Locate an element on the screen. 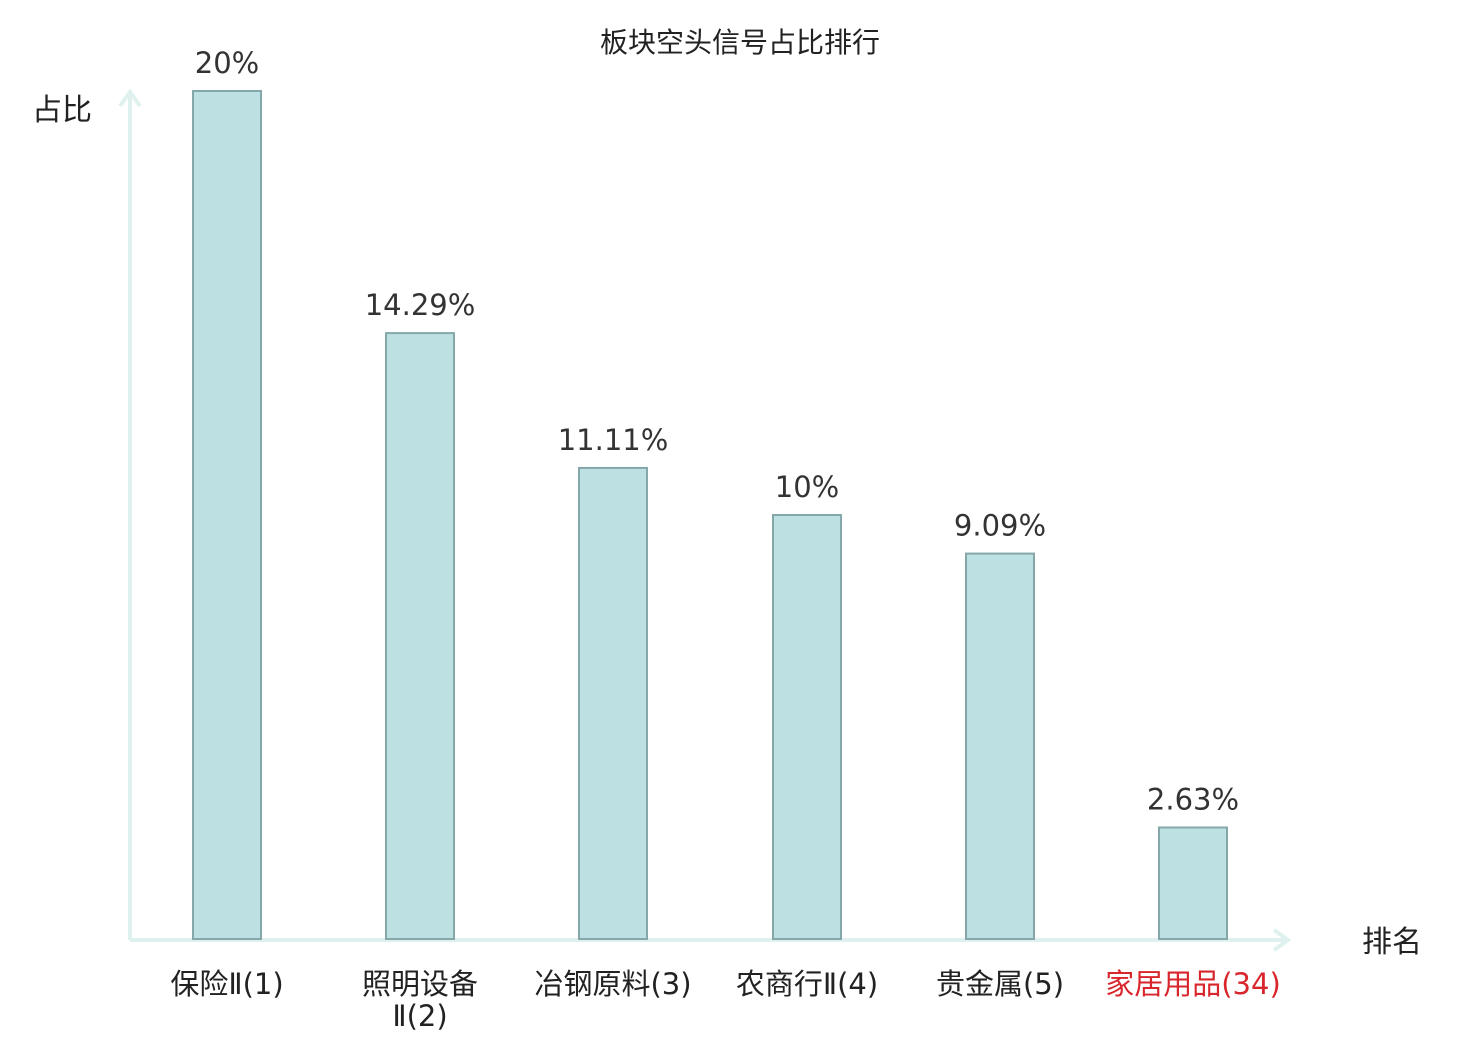 The image size is (1480, 1040). value-label-4: 10% is located at coordinates (807, 487).